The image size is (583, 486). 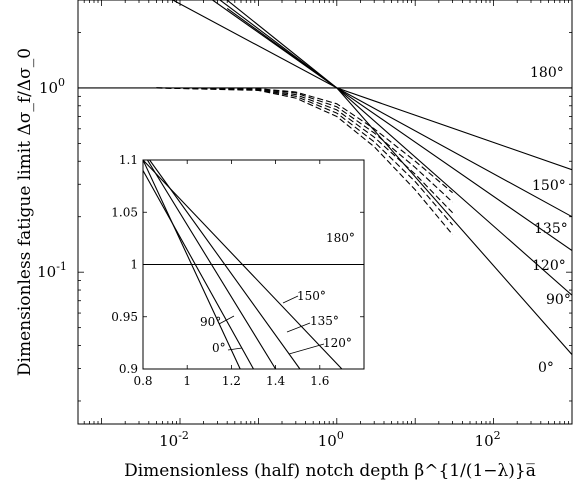 What do you see at coordinates (174, 439) in the screenshot?
I see `x-tick-label: 10⁻²` at bounding box center [174, 439].